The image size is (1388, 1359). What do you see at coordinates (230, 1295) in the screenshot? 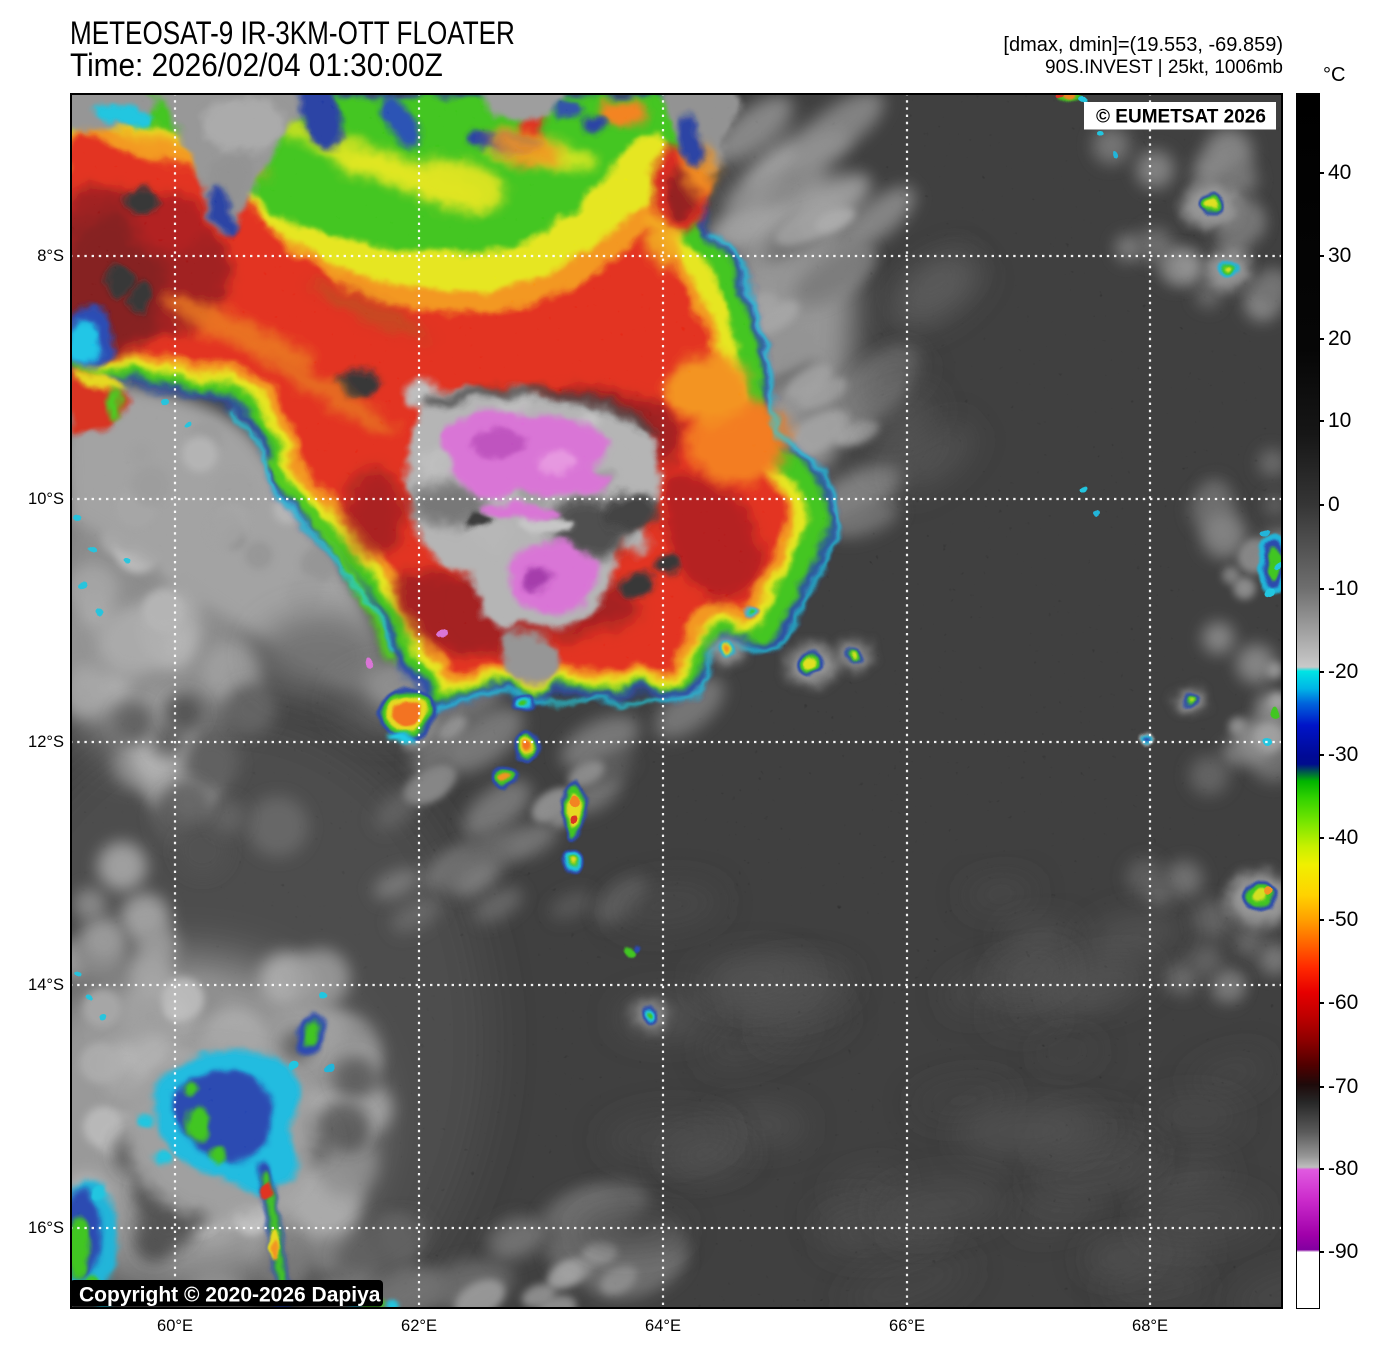
I see `svg-text: Copyright © 2020-2026 Dapiya` at bounding box center [230, 1295].